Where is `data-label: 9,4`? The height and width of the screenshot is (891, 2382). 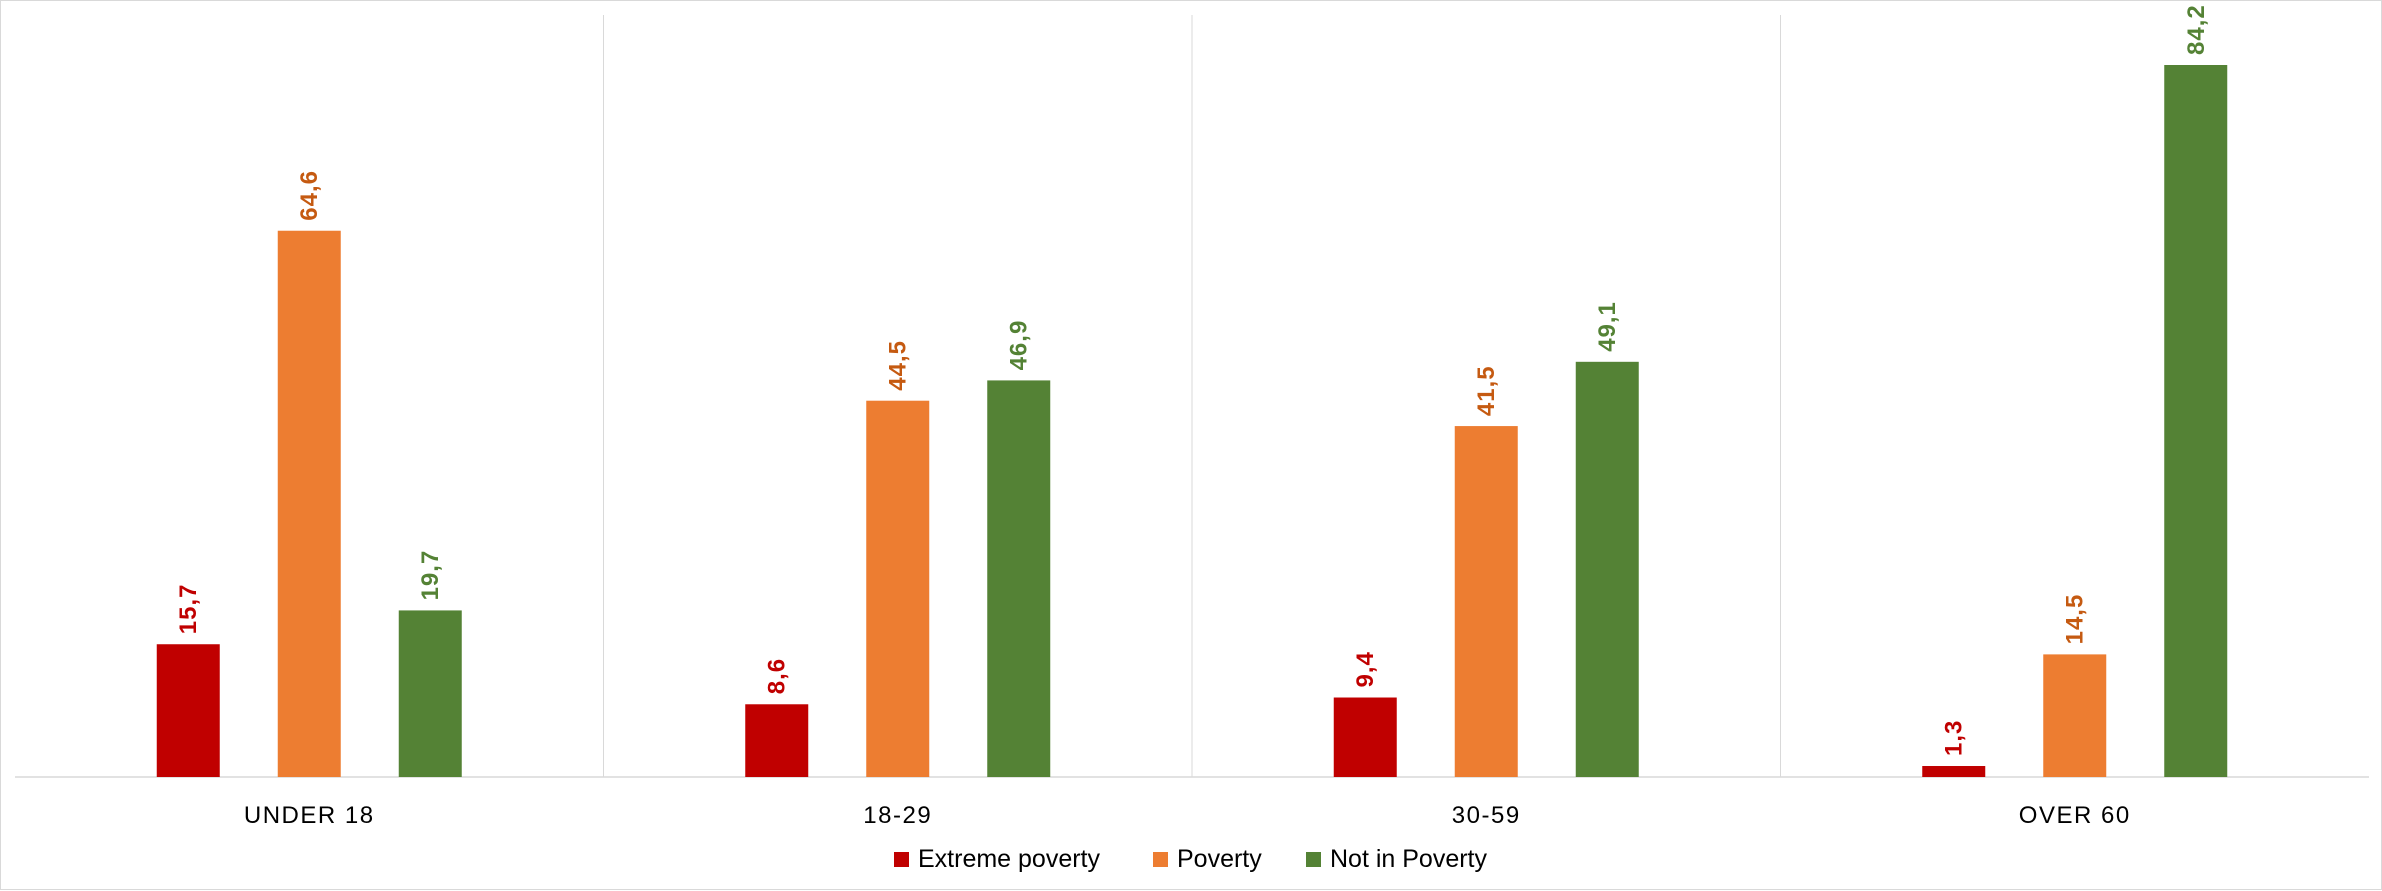
data-label: 9,4 is located at coordinates (1365, 669).